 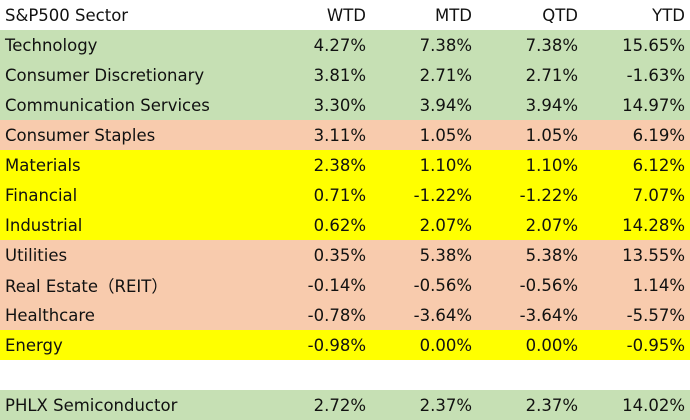 I want to click on header-mtd: MTD, so click(x=453, y=15).